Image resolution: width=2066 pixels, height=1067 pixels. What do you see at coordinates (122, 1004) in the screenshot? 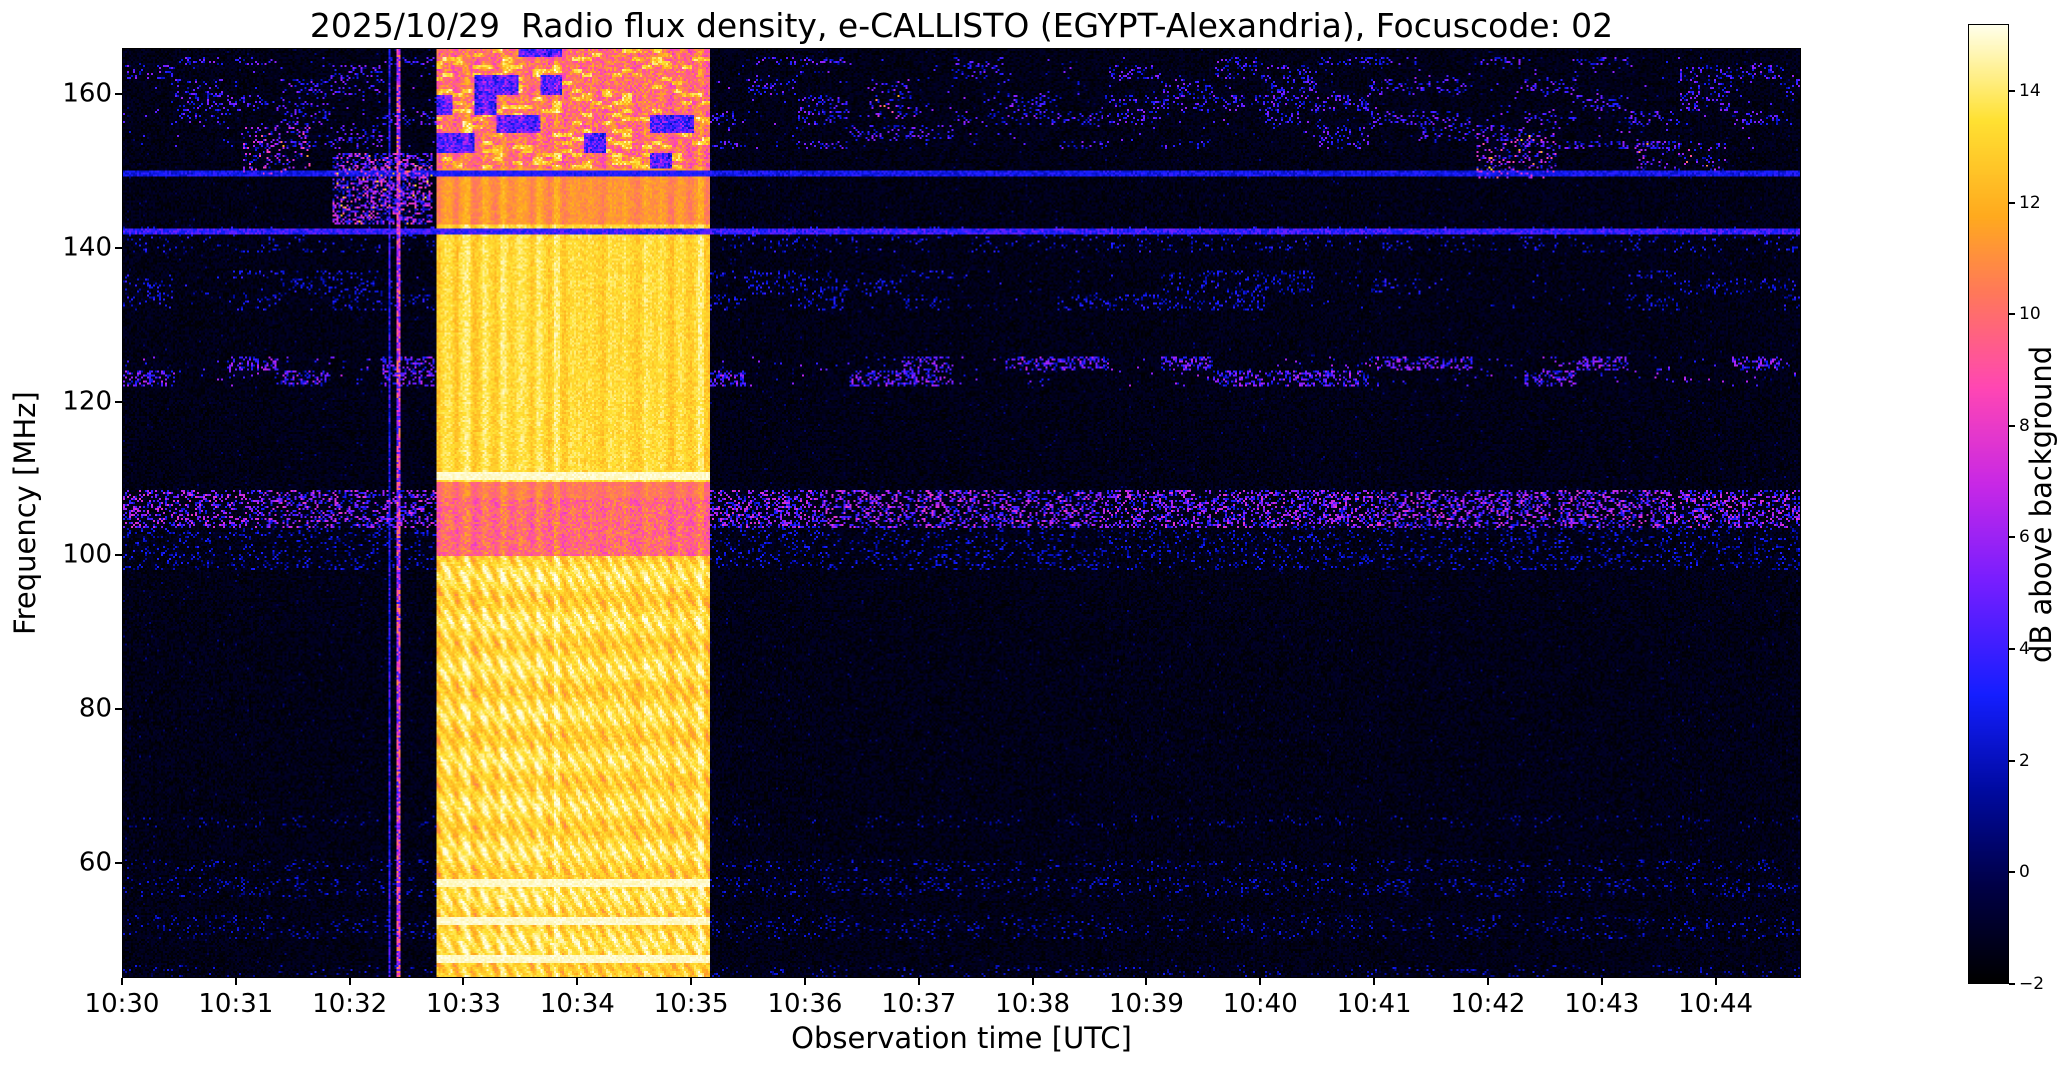
I see `x-tick-label: 10:30` at bounding box center [122, 1004].